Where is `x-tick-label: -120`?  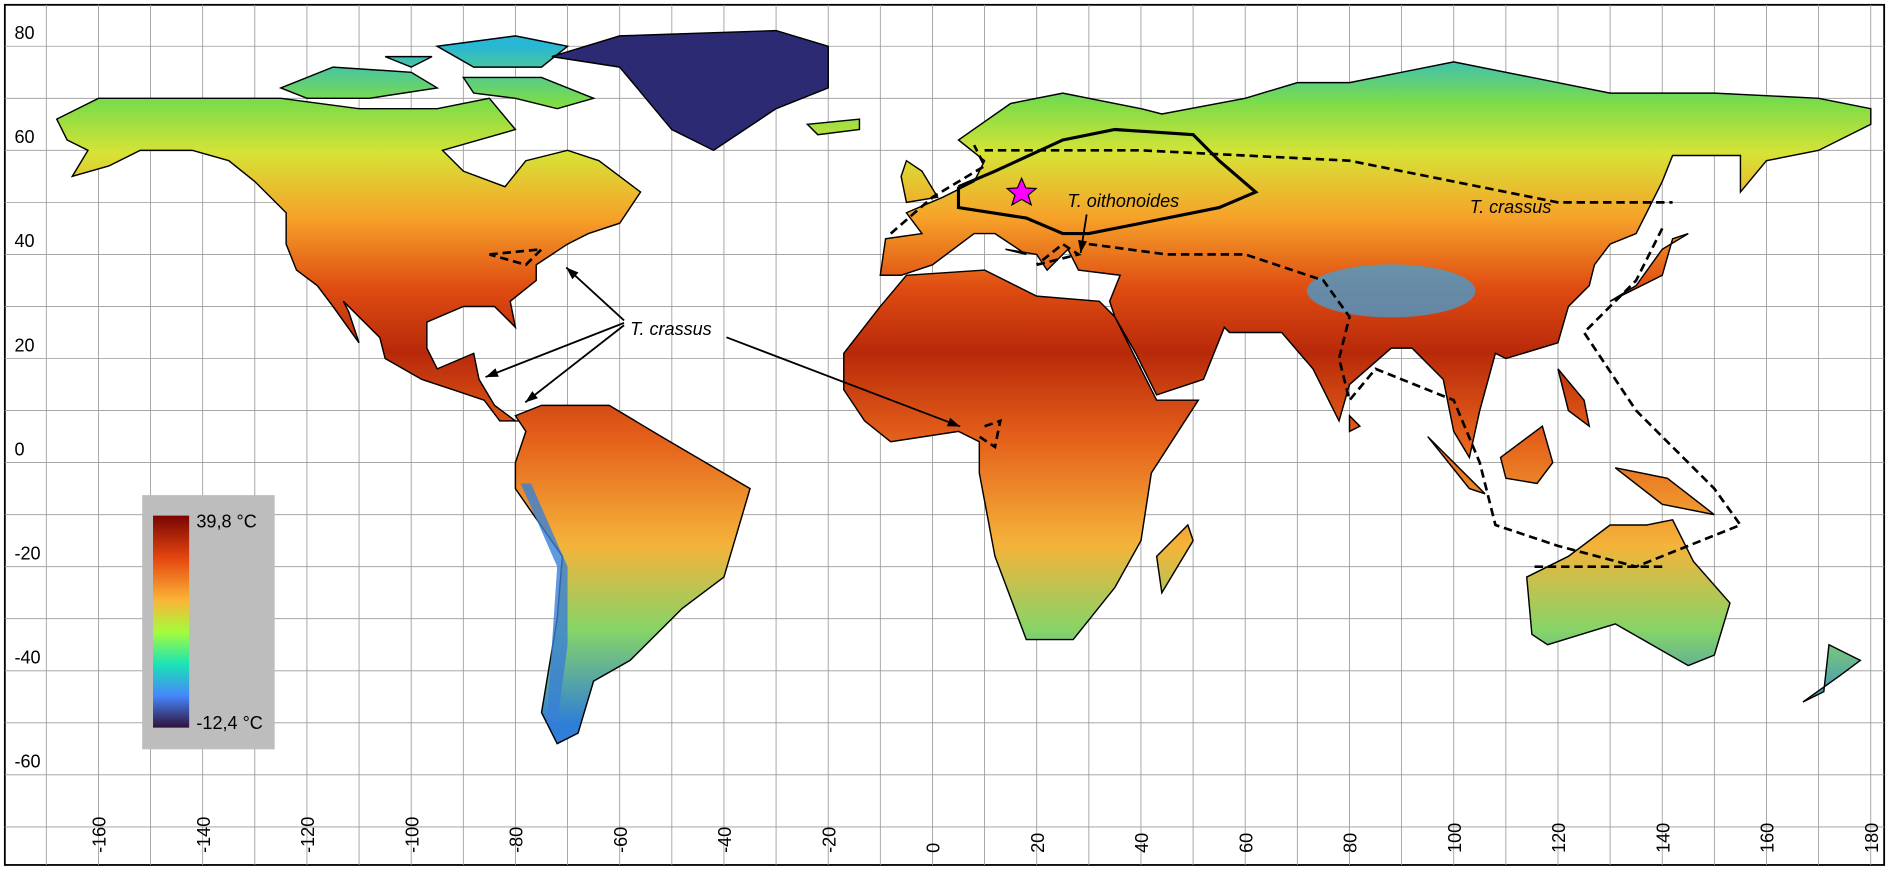 x-tick-label: -120 is located at coordinates (308, 835).